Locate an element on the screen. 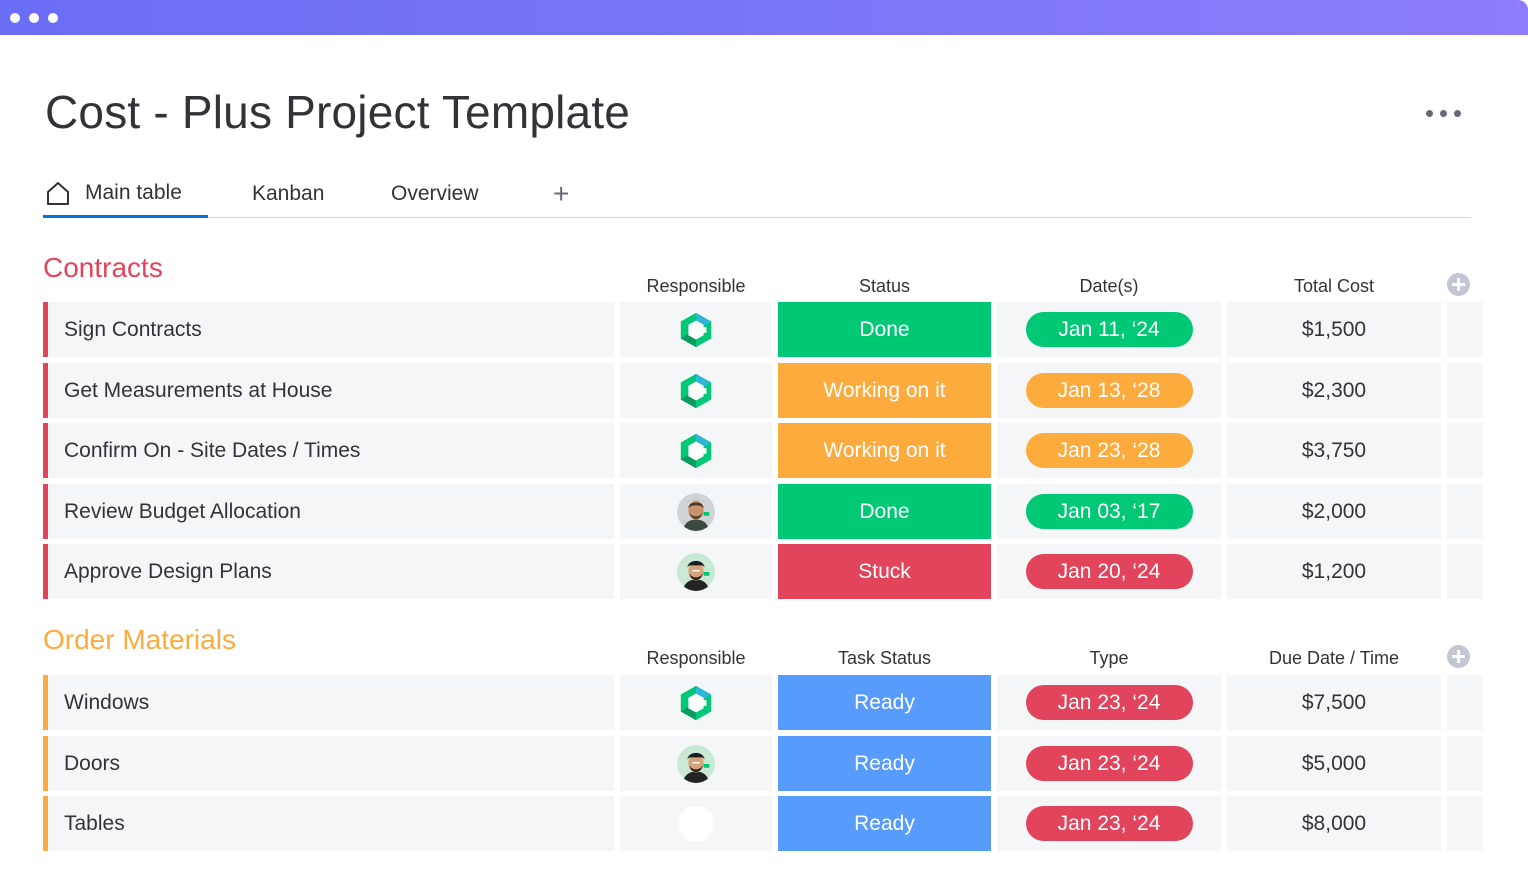 The image size is (1528, 894). tab-overview: Overview is located at coordinates (435, 193).